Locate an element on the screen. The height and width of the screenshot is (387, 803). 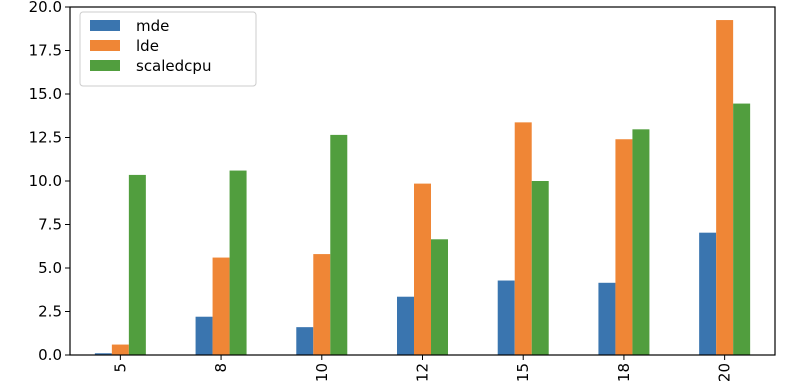
x-tick-label: 18 is located at coordinates (624, 372).